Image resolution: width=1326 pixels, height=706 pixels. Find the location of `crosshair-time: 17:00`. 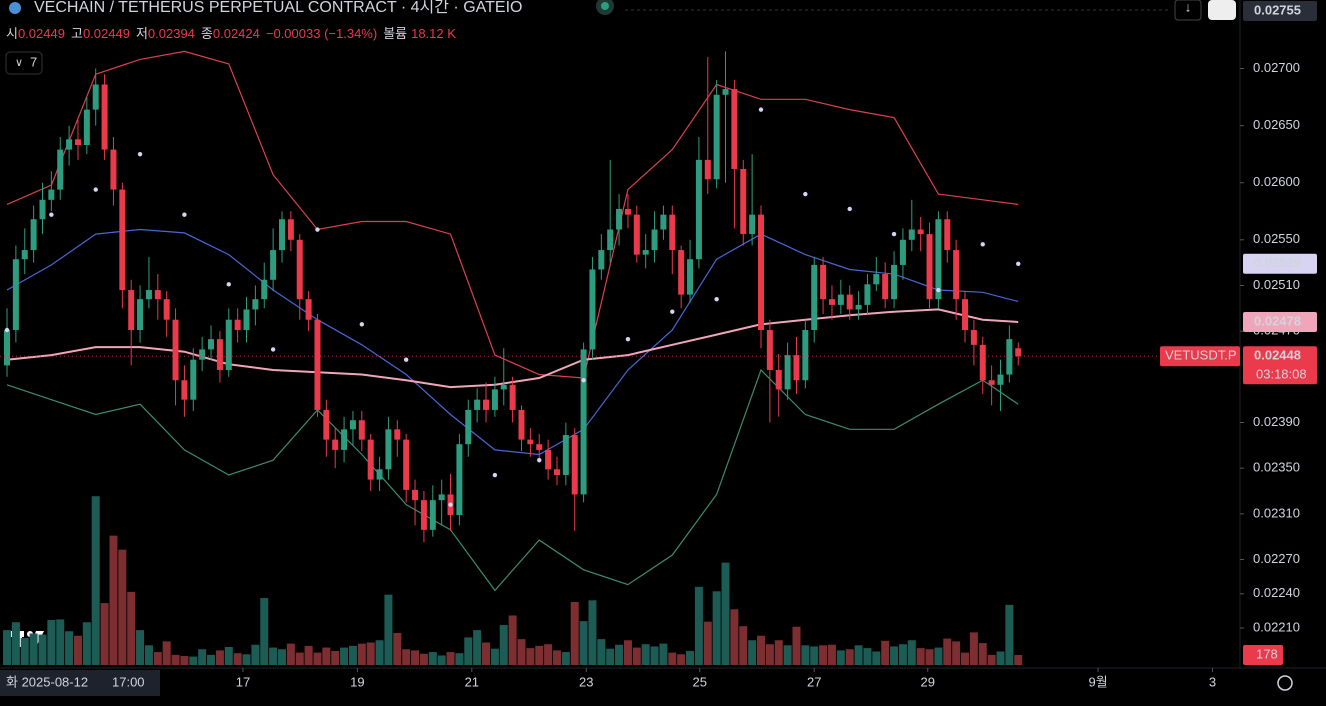

crosshair-time: 17:00 is located at coordinates (128, 681).